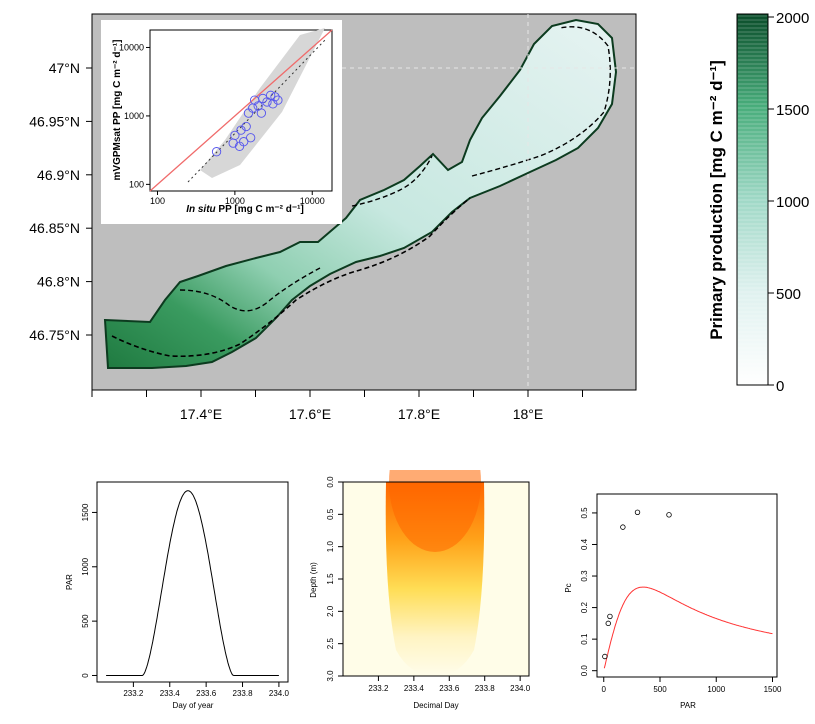 This screenshot has height=724, width=815. Describe the element at coordinates (133, 693) in the screenshot. I see `par-x-tick-label: 233.2` at that location.